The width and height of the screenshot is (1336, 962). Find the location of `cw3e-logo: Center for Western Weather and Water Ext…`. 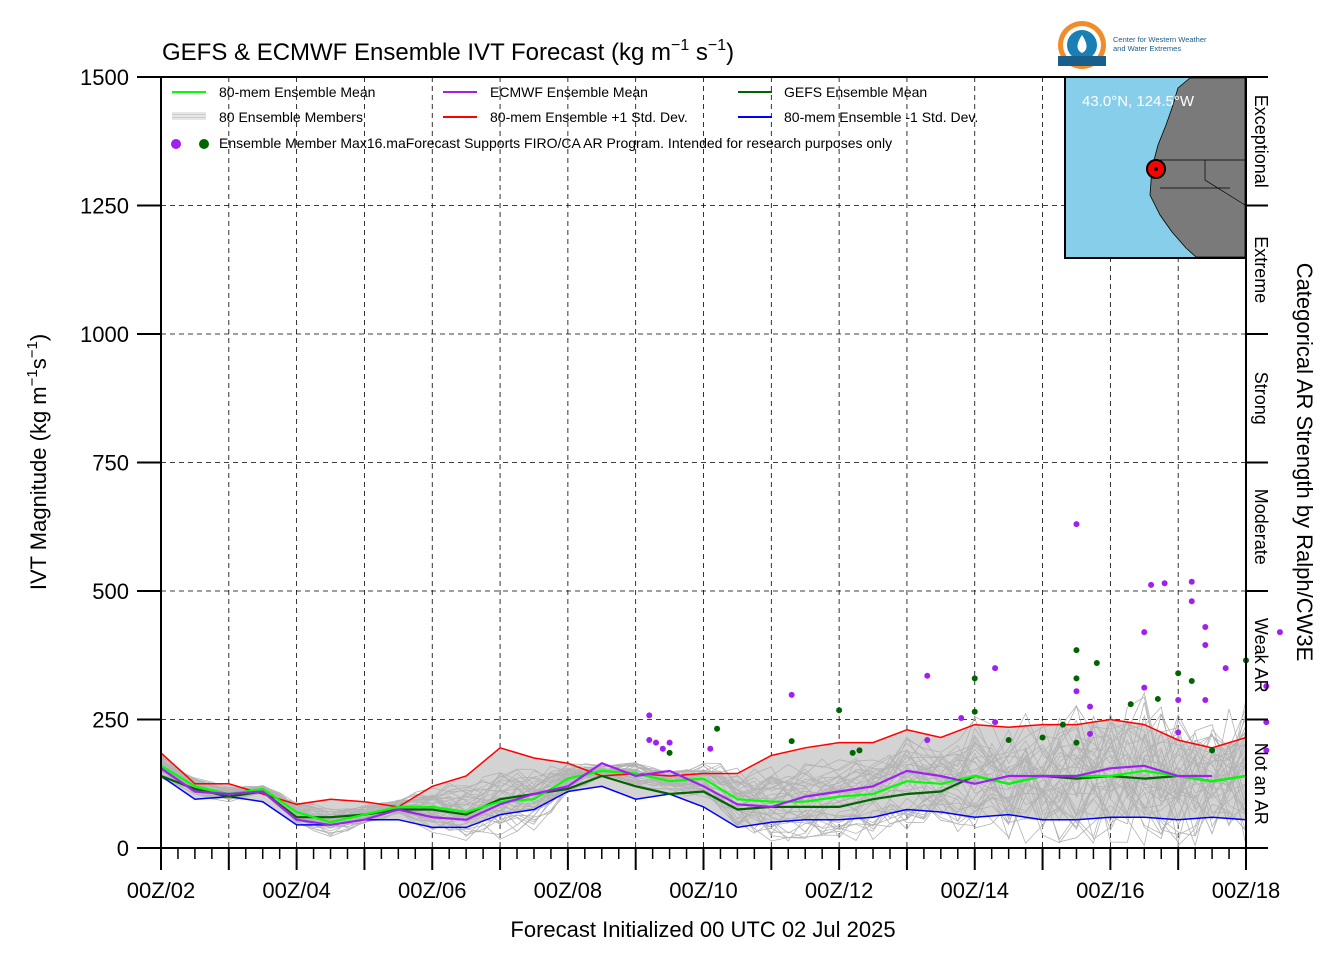

cw3e-logo: Center for Western Weather and Water Ext… is located at coordinates (1132, 45).